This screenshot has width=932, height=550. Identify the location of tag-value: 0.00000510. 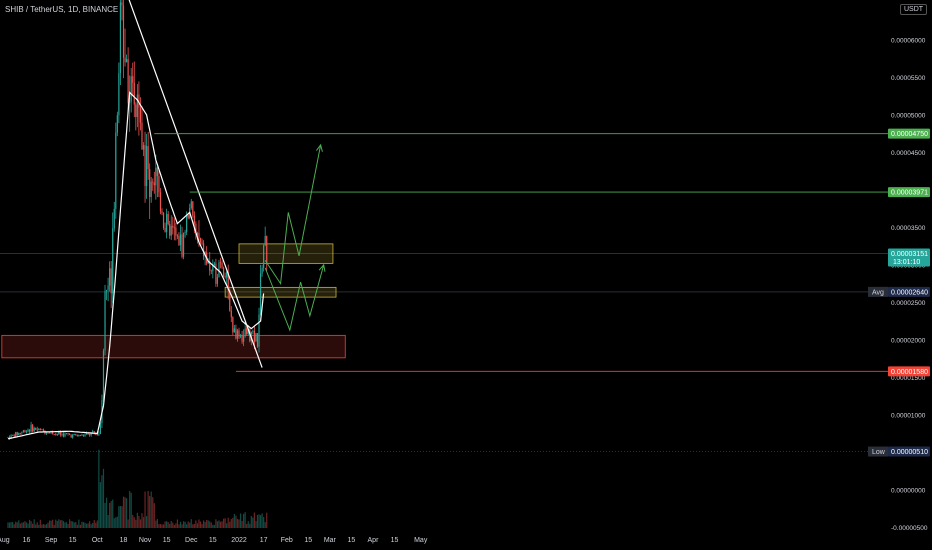
(909, 452).